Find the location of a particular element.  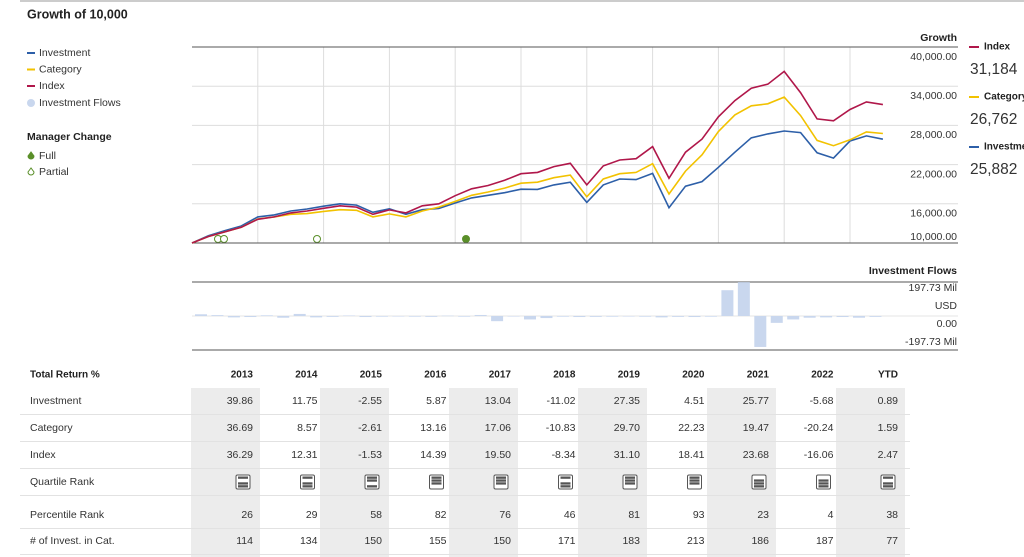

cell: 134 is located at coordinates (309, 541).